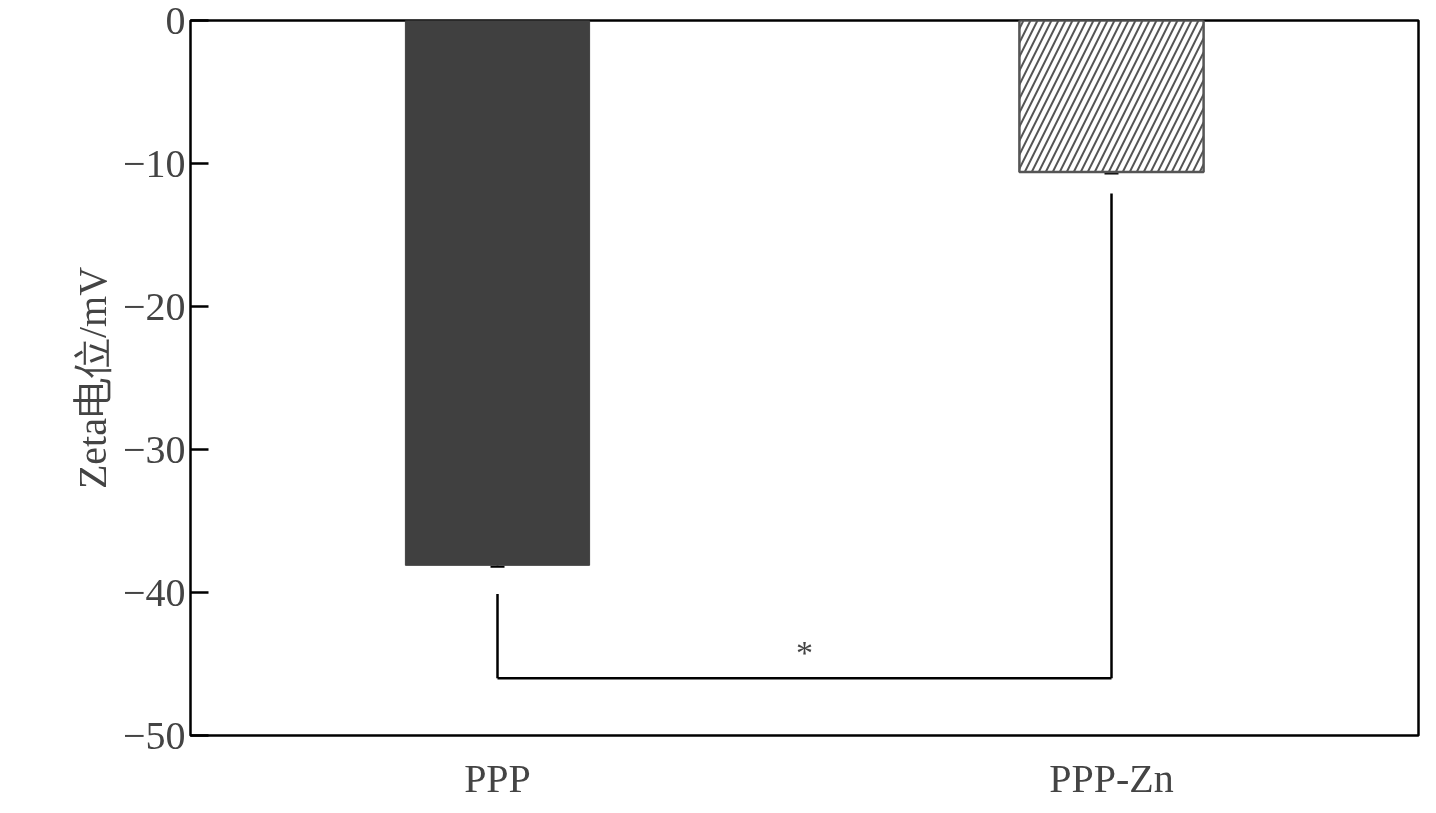  Describe the element at coordinates (154, 735) in the screenshot. I see `y-tick-label: −50` at that location.